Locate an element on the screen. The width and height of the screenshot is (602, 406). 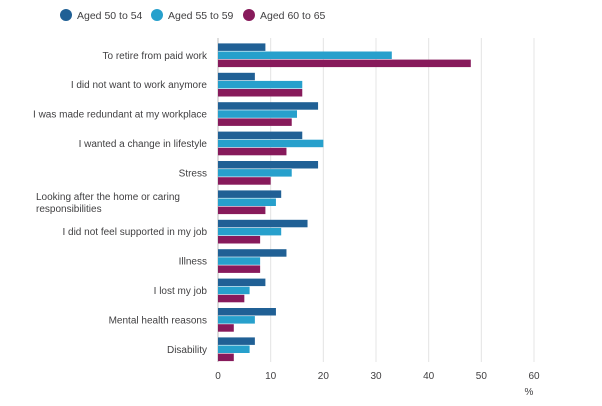
category-label-line: responsibilities is located at coordinates (69, 209).